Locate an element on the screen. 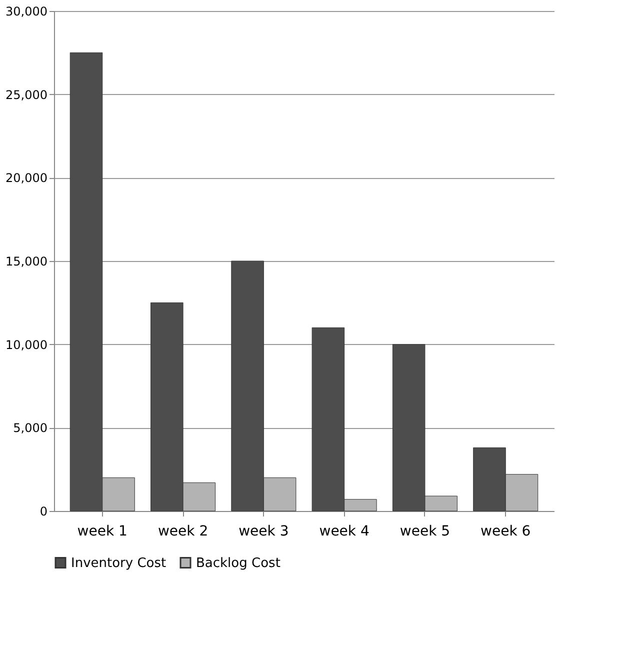 The width and height of the screenshot is (624, 648). y-tick-label: 25,000 is located at coordinates (27, 95).